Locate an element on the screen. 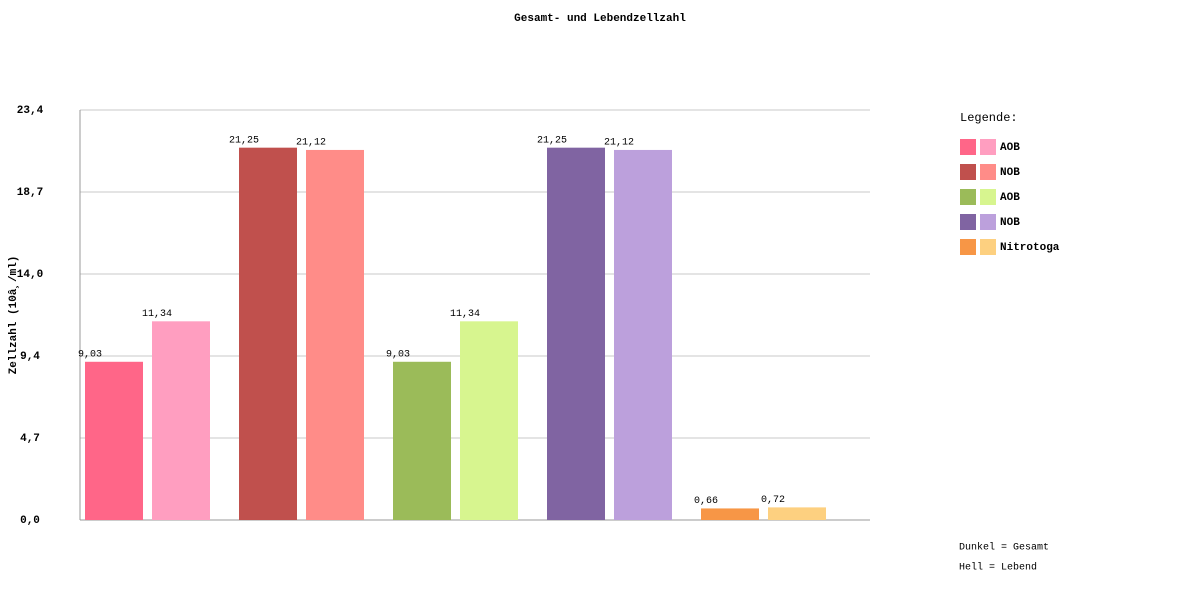  value-label: 0,72 is located at coordinates (773, 500).